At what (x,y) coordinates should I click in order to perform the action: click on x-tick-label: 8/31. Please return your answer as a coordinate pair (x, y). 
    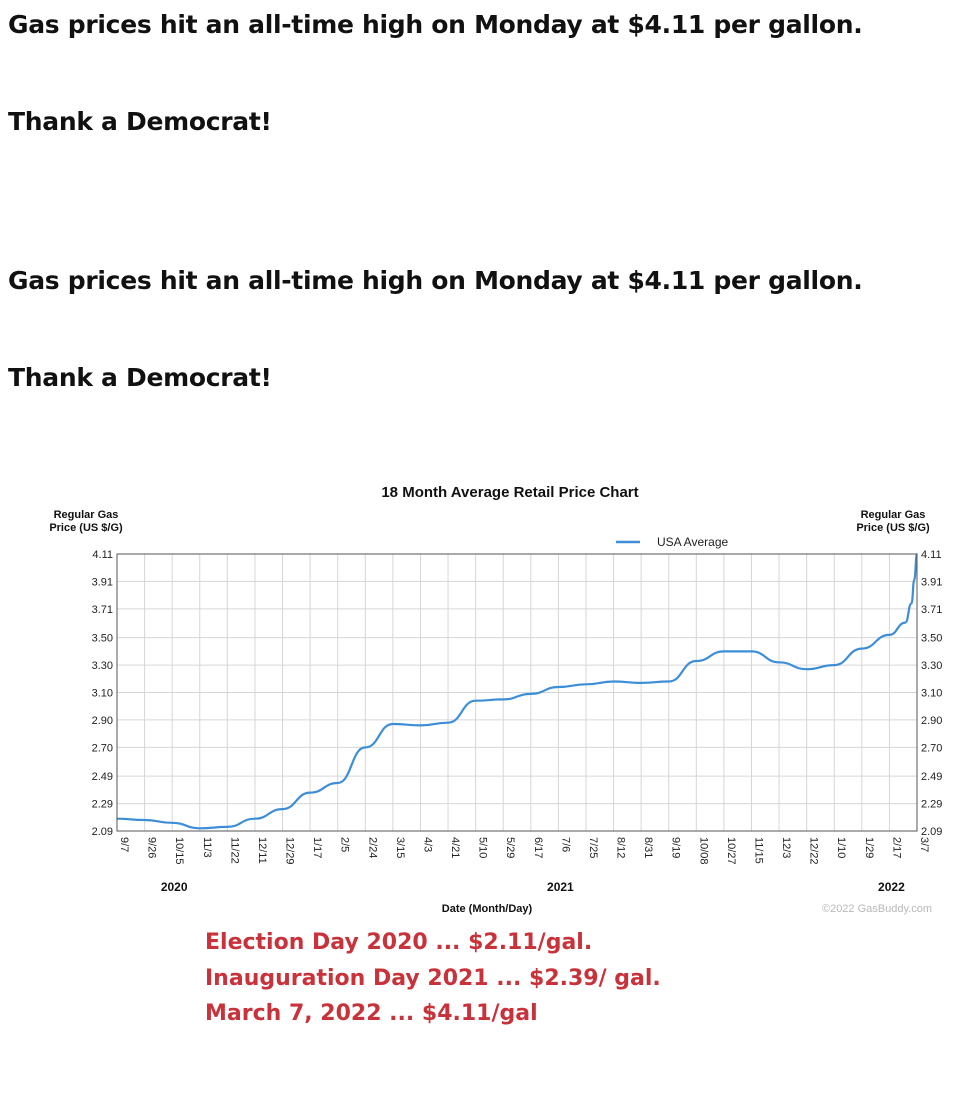
    Looking at the image, I should click on (648, 847).